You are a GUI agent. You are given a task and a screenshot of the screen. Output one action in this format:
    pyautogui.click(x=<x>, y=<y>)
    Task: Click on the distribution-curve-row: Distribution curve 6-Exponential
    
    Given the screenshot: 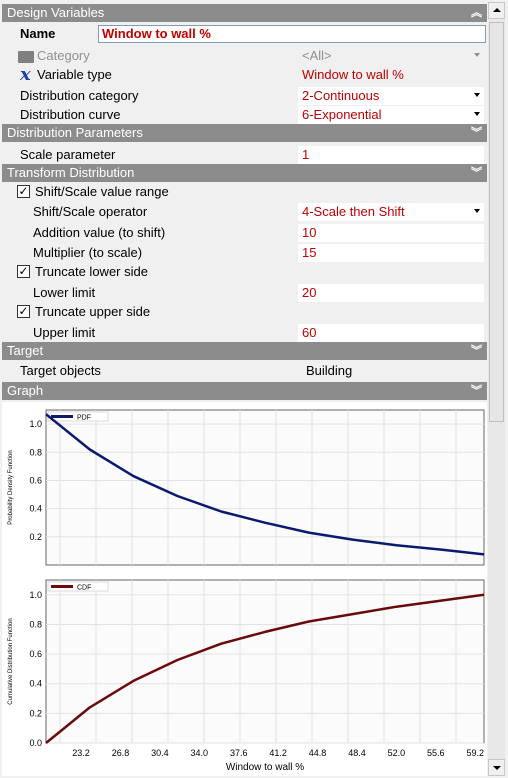 What is the action you would take?
    pyautogui.click(x=244, y=115)
    